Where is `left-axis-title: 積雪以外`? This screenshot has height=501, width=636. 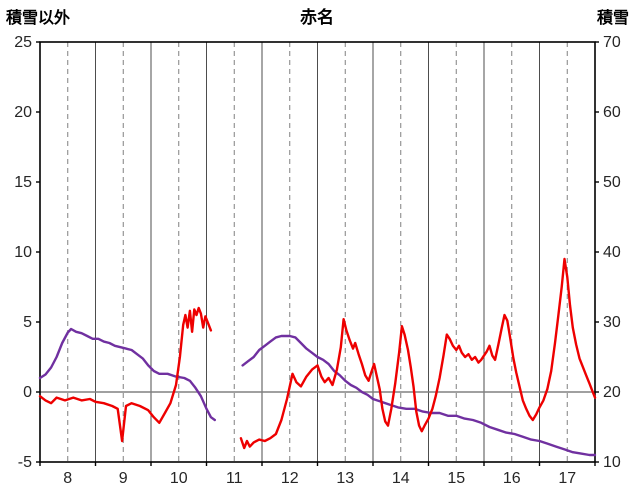
left-axis-title: 積雪以外 is located at coordinates (37, 17).